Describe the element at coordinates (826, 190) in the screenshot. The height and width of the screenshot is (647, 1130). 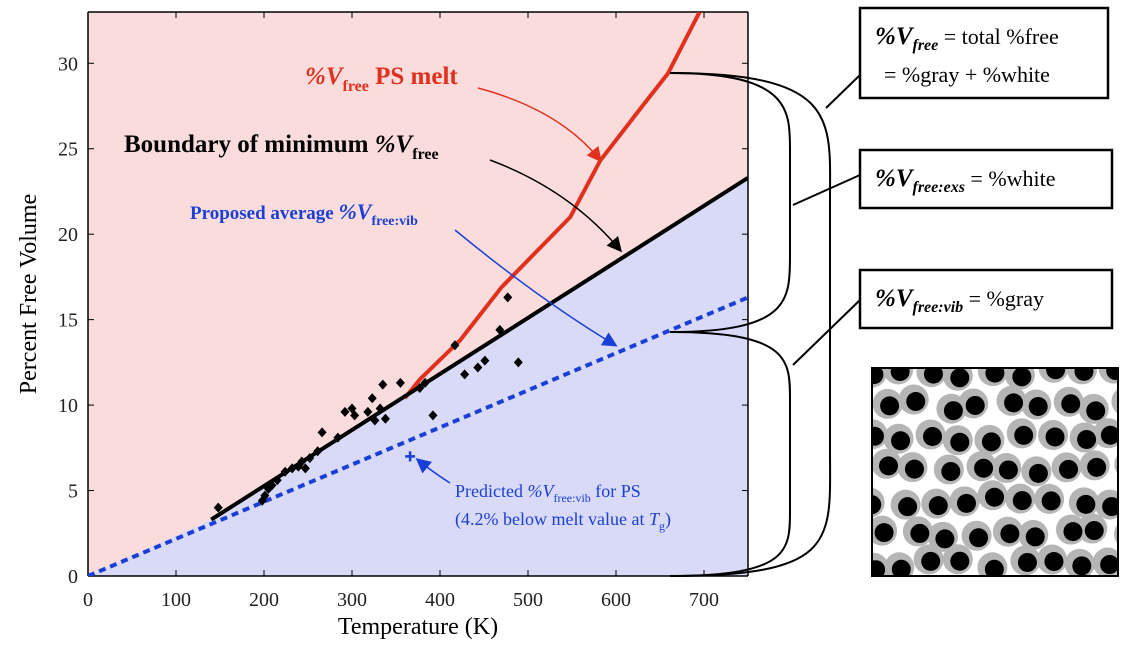
I see `brace-line` at that location.